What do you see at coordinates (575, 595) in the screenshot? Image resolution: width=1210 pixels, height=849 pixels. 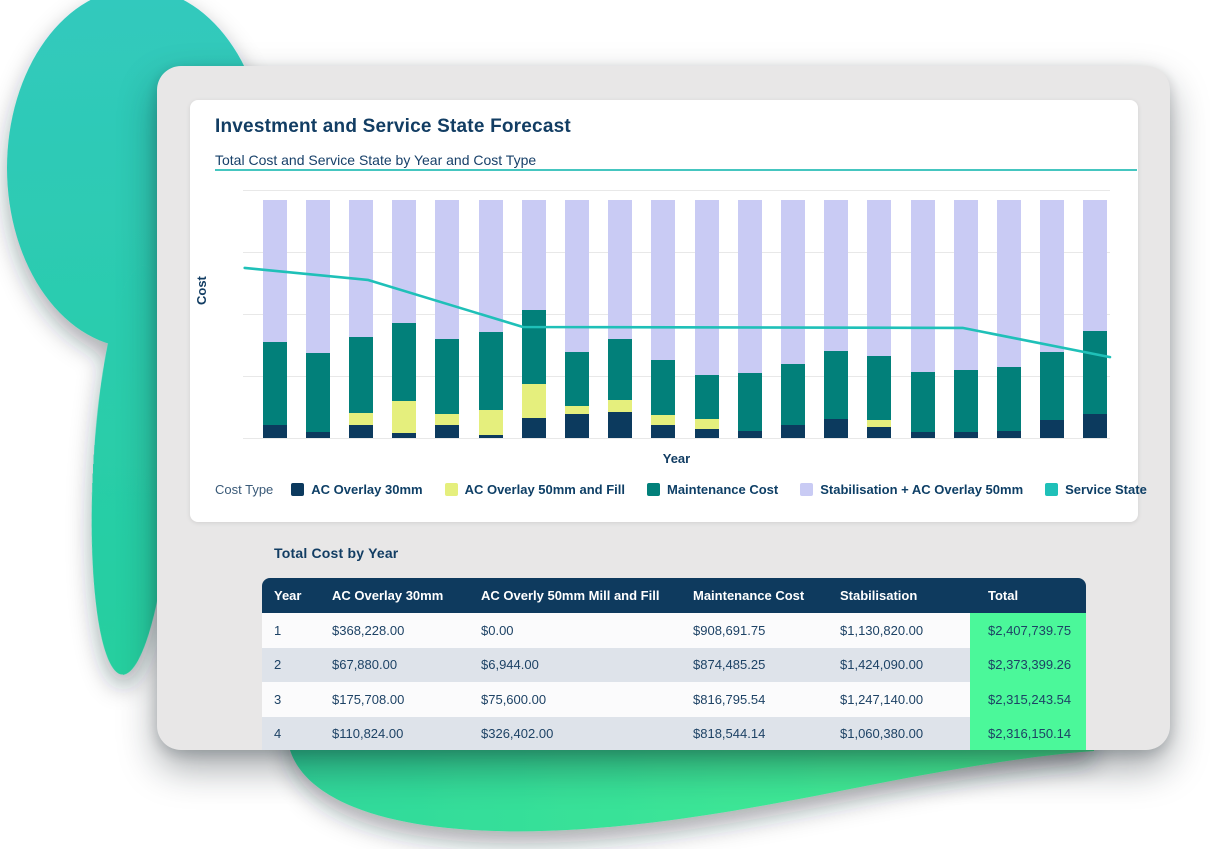 I see `table-header-ac-overly-50mm-mill-and-fill: AC Overly 50mm Mill and Fill` at bounding box center [575, 595].